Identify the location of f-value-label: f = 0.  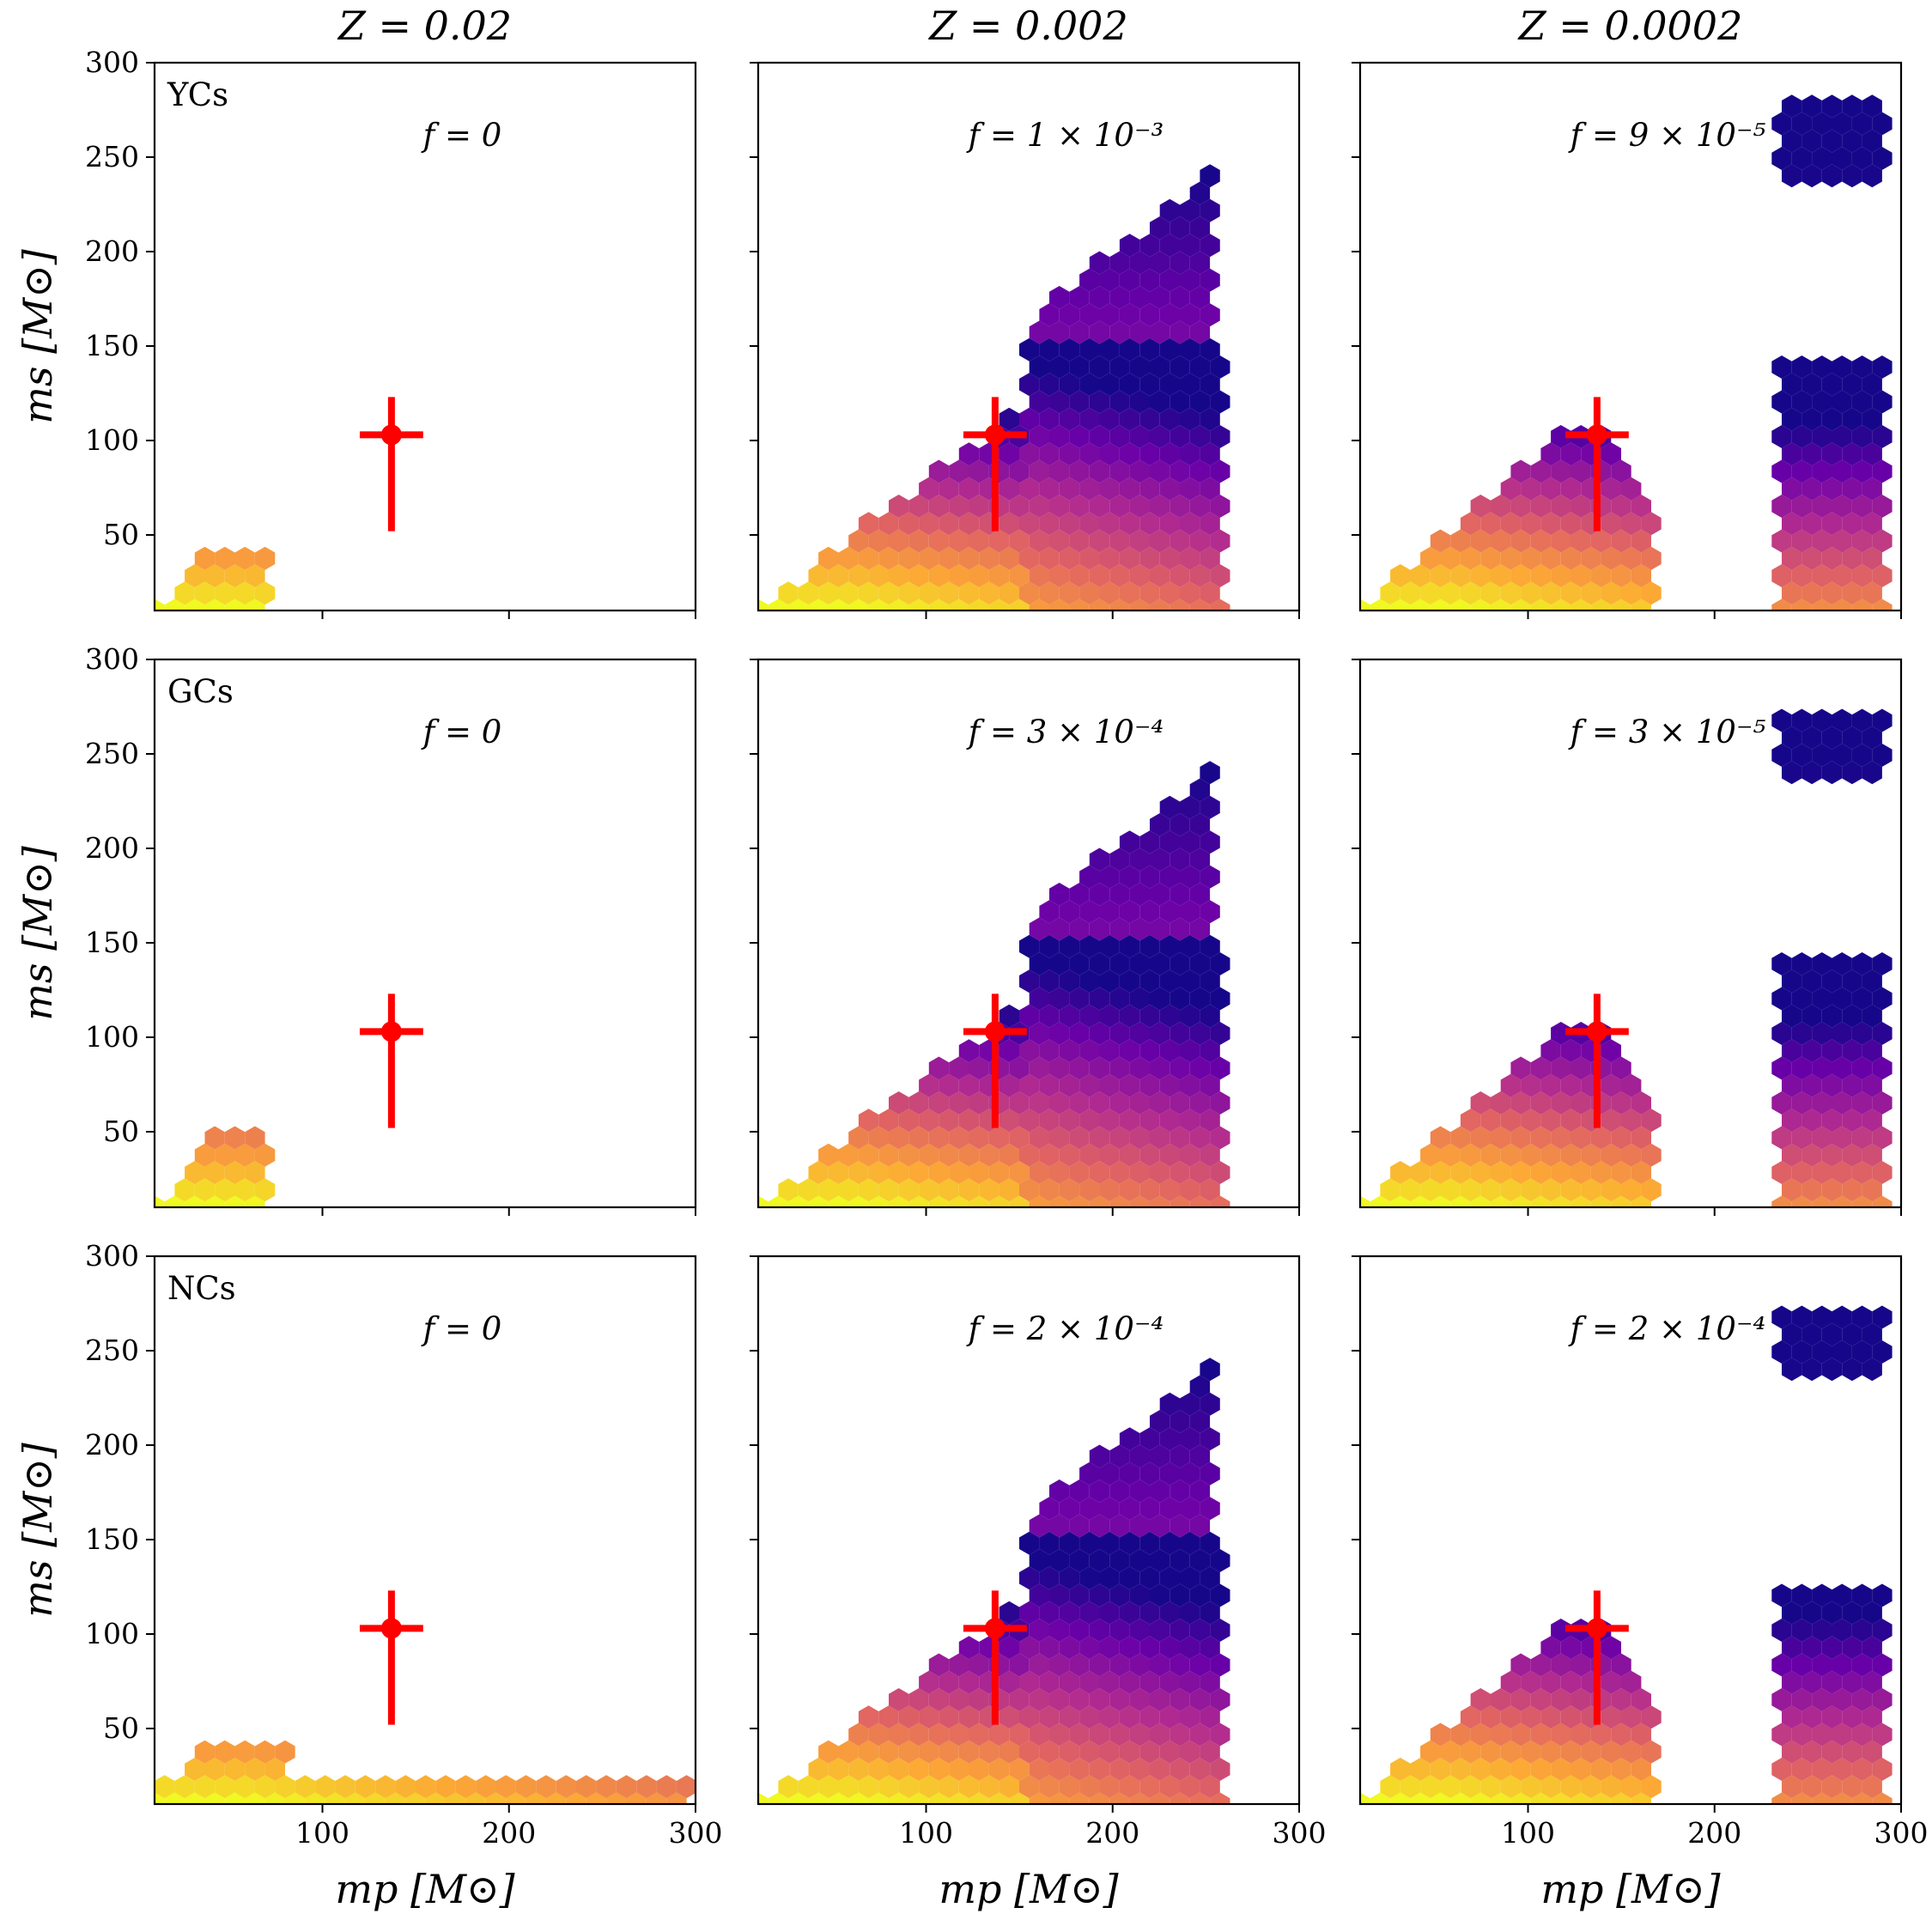
(461, 732).